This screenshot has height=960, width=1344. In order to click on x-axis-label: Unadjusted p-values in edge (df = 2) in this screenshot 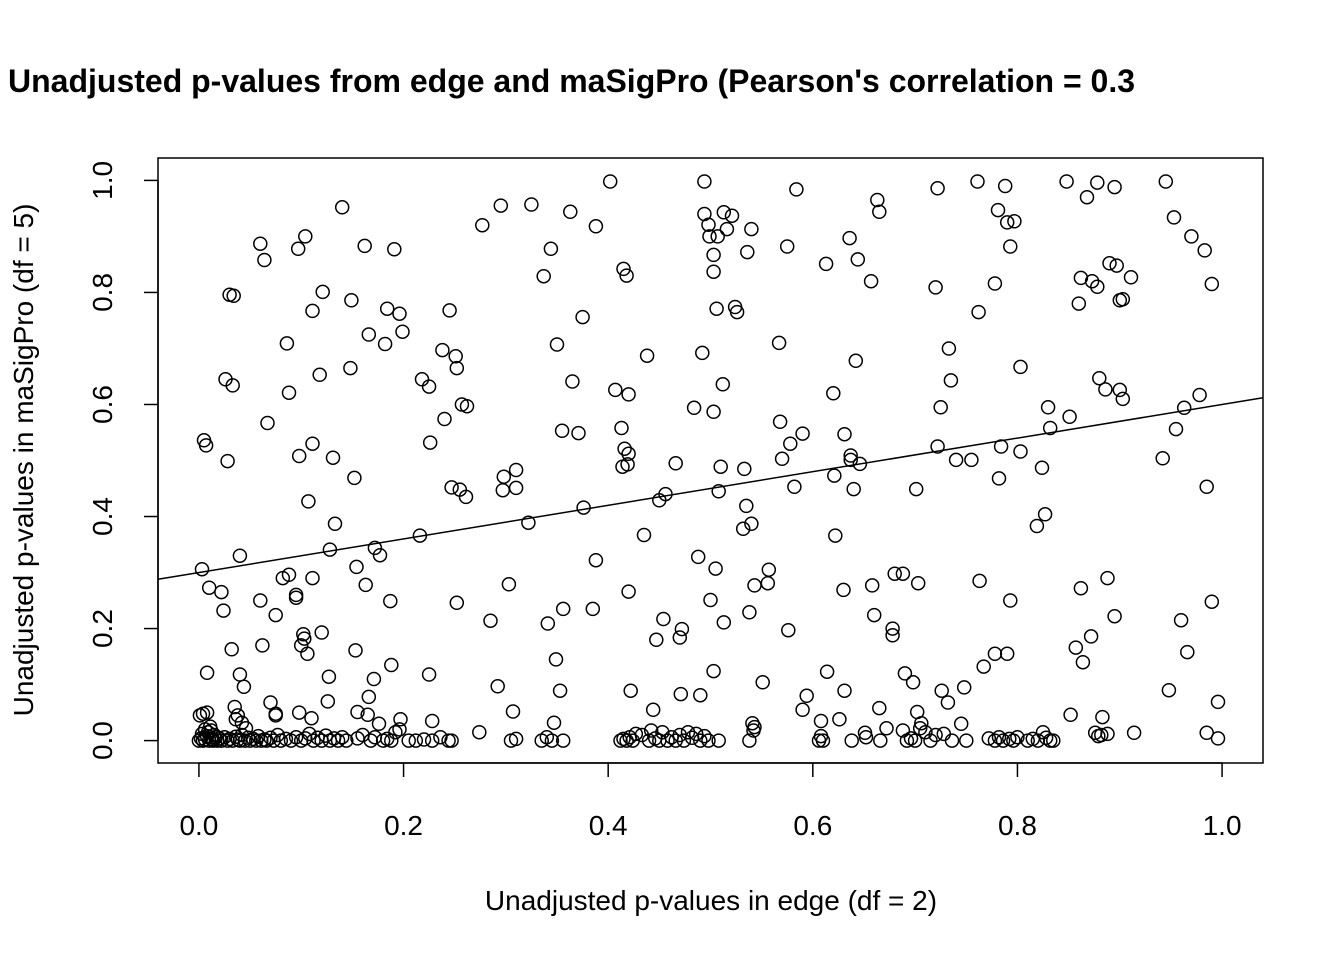, I will do `click(711, 900)`.